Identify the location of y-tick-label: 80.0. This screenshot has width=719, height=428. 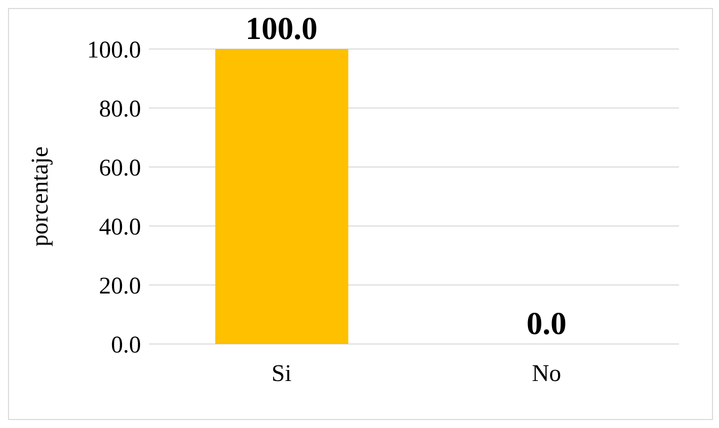
(120, 109).